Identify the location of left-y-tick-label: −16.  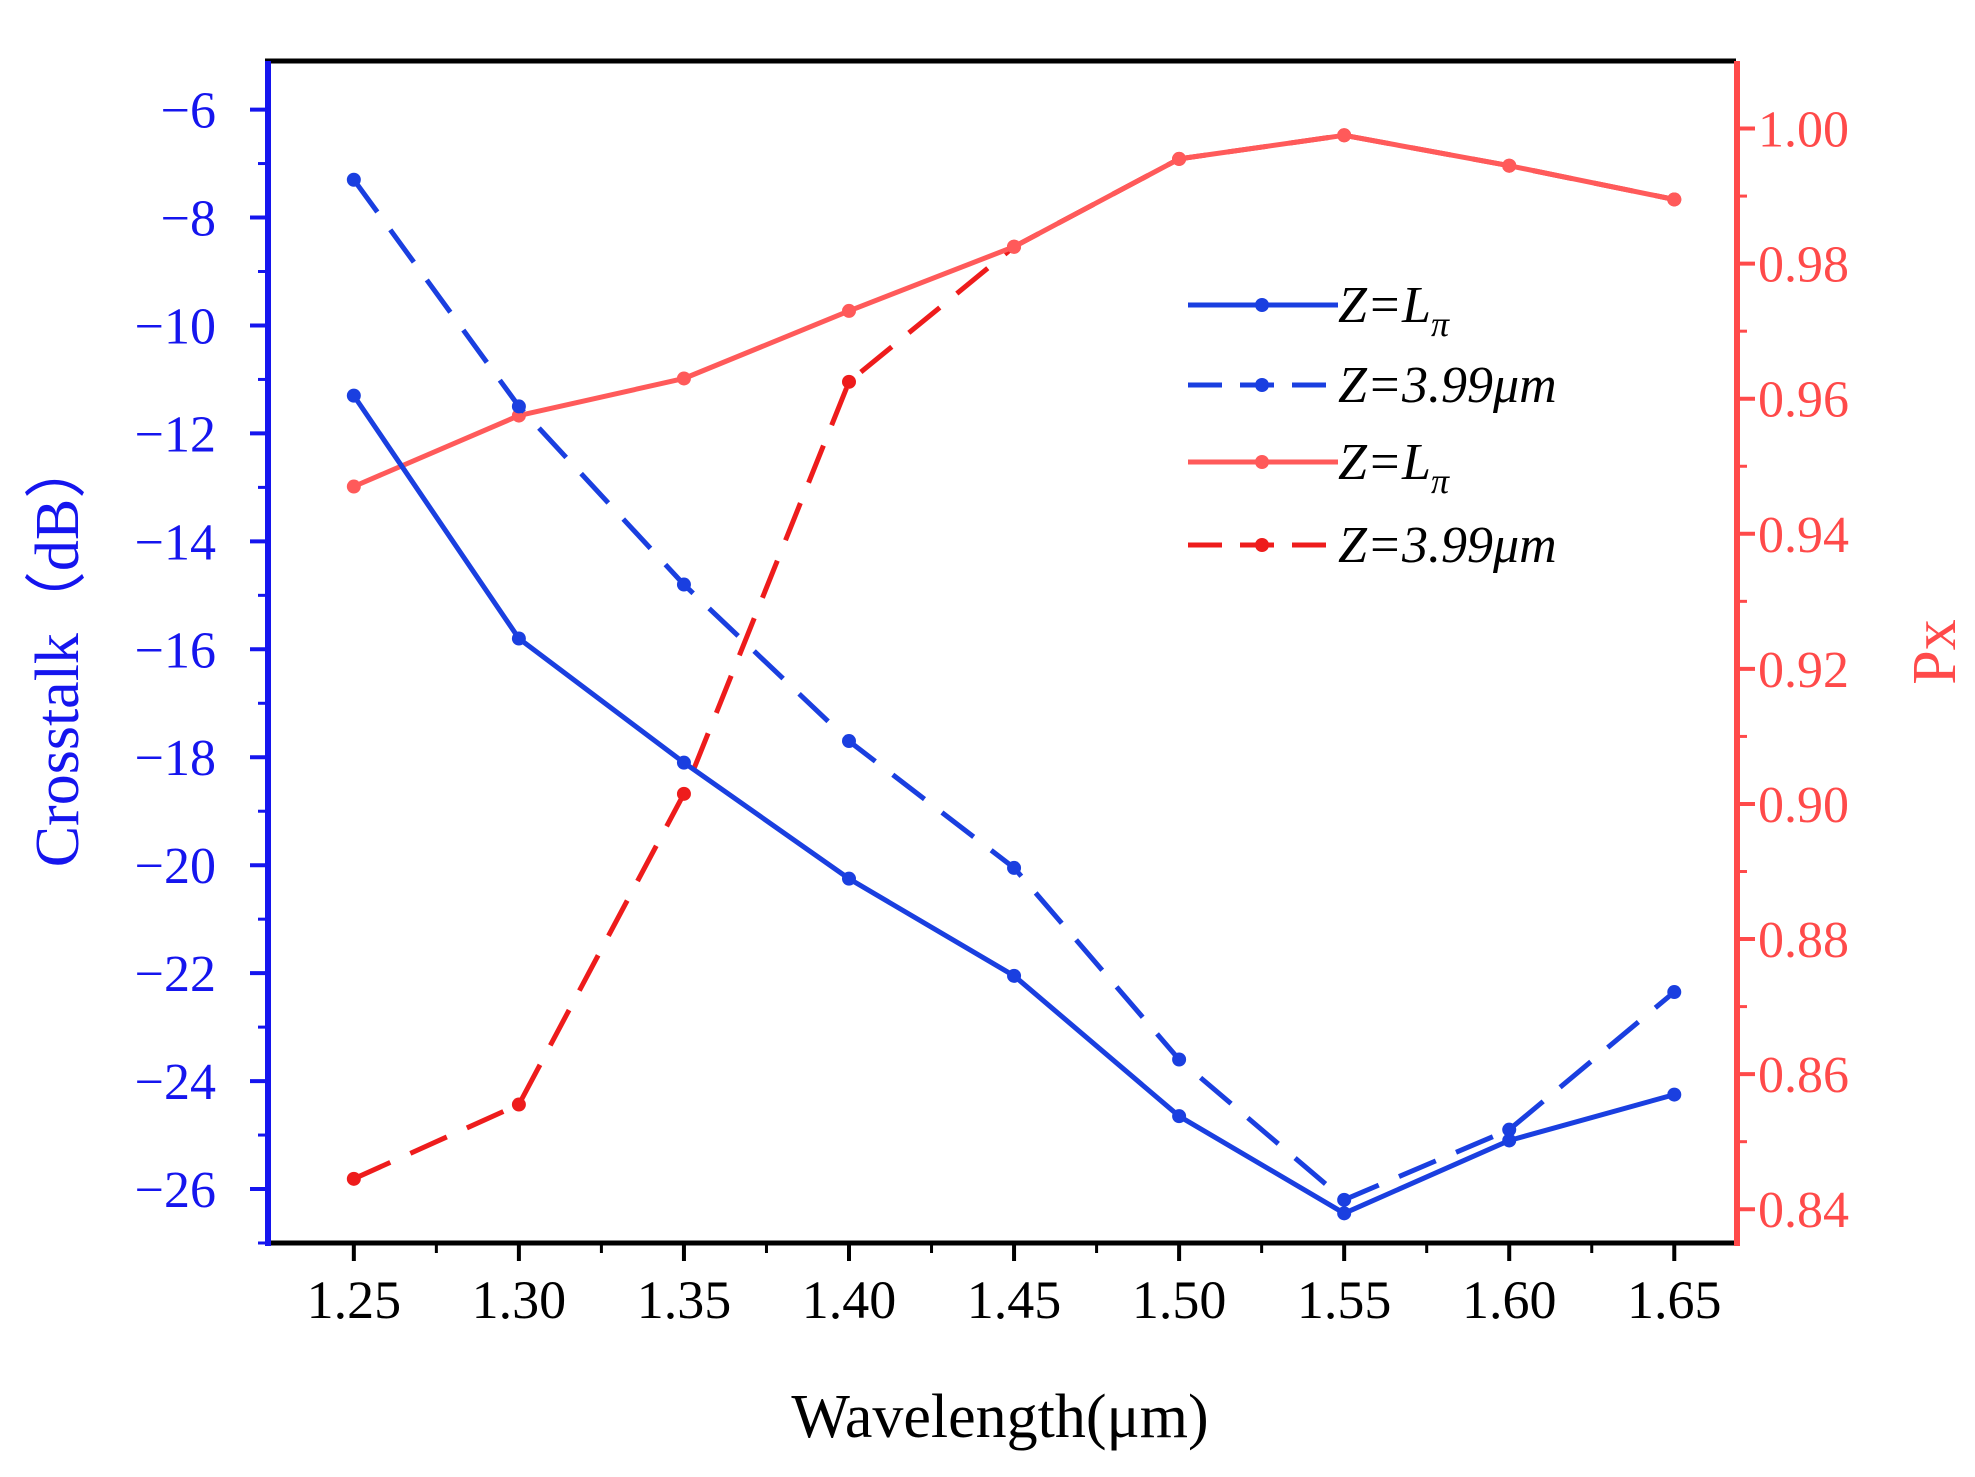
(175, 650).